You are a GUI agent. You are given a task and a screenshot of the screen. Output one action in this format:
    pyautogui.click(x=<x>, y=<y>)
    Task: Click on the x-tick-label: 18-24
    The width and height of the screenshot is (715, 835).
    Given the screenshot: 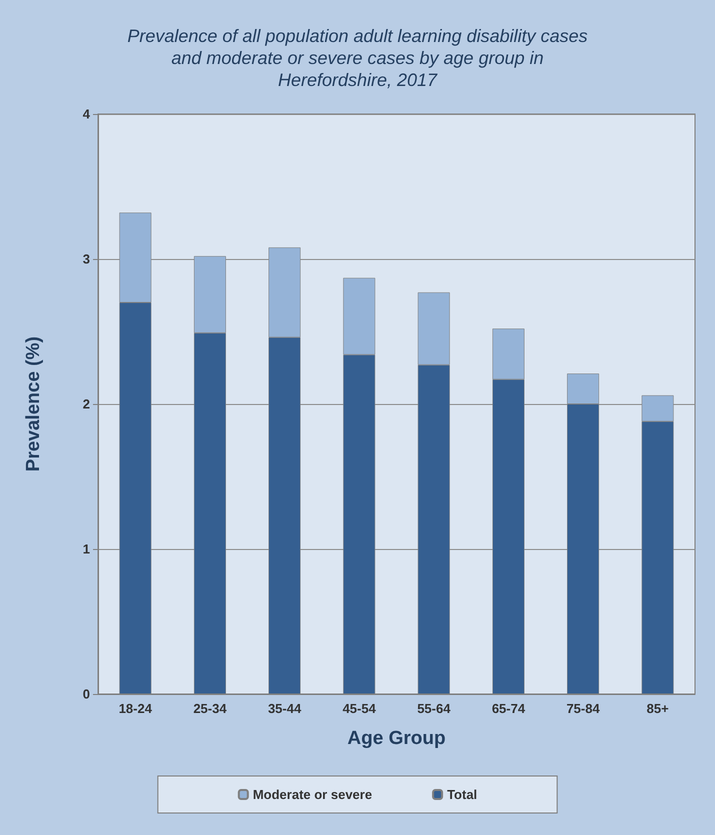 What is the action you would take?
    pyautogui.click(x=135, y=708)
    